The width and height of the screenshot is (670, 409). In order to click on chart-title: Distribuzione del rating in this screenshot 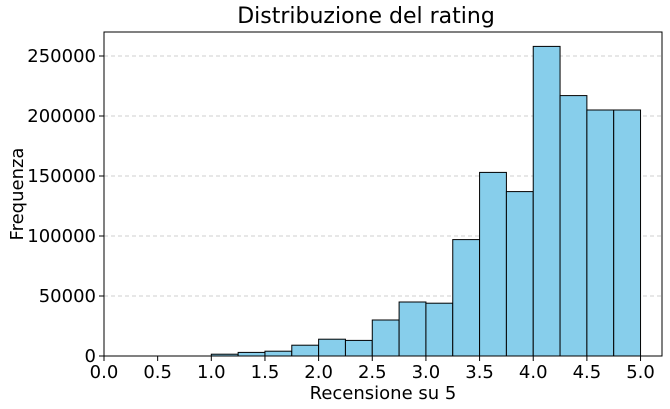, I will do `click(366, 16)`.